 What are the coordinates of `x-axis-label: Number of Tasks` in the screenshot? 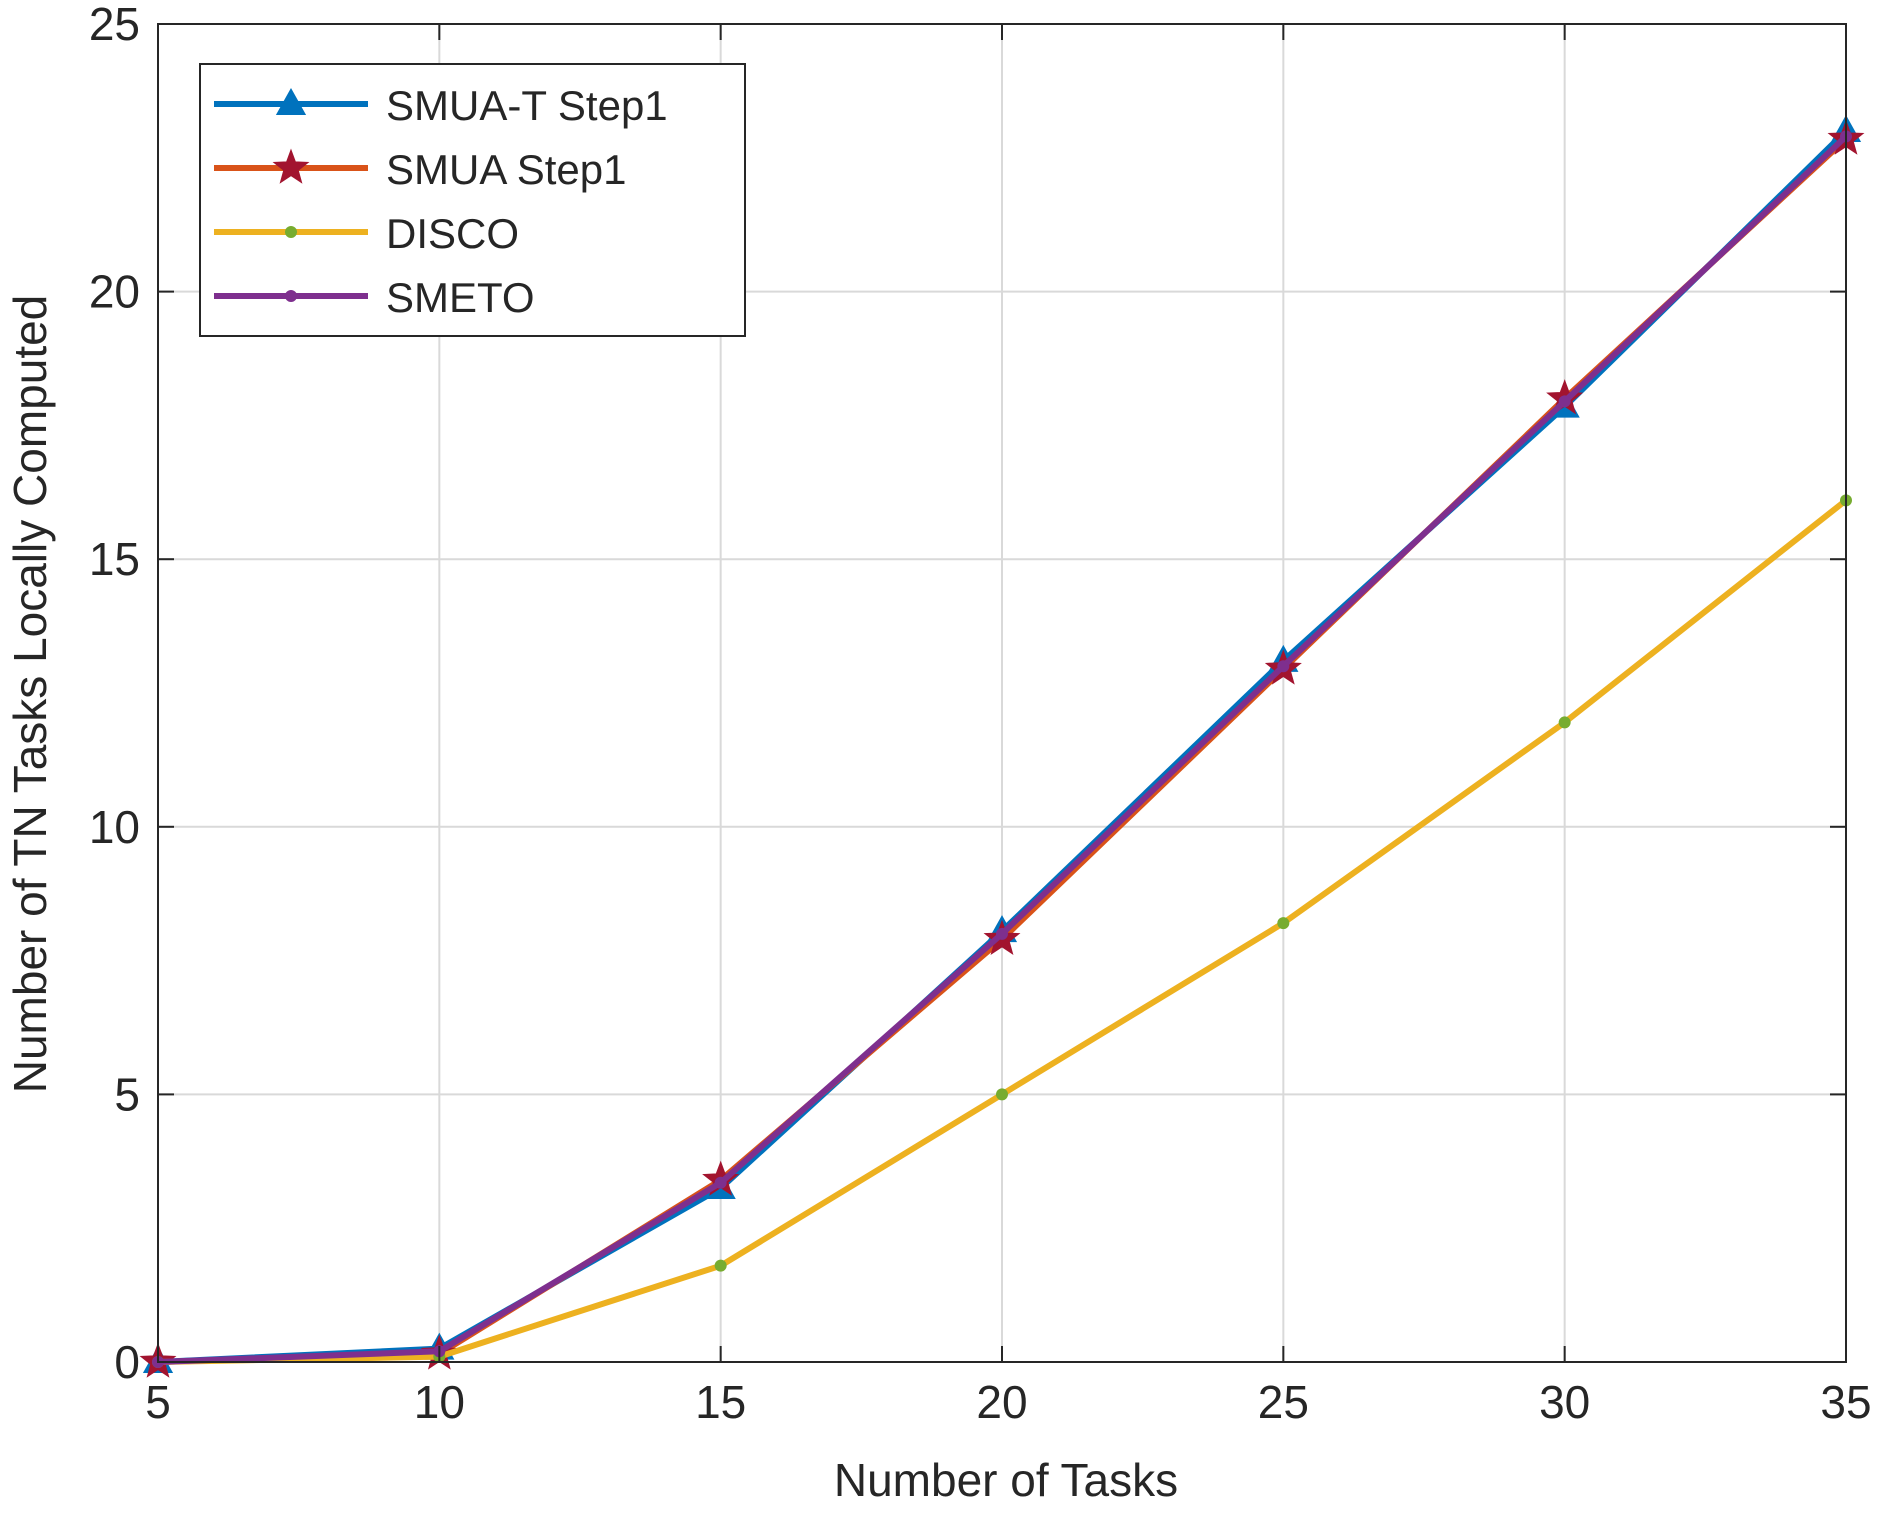 It's located at (1006, 1480).